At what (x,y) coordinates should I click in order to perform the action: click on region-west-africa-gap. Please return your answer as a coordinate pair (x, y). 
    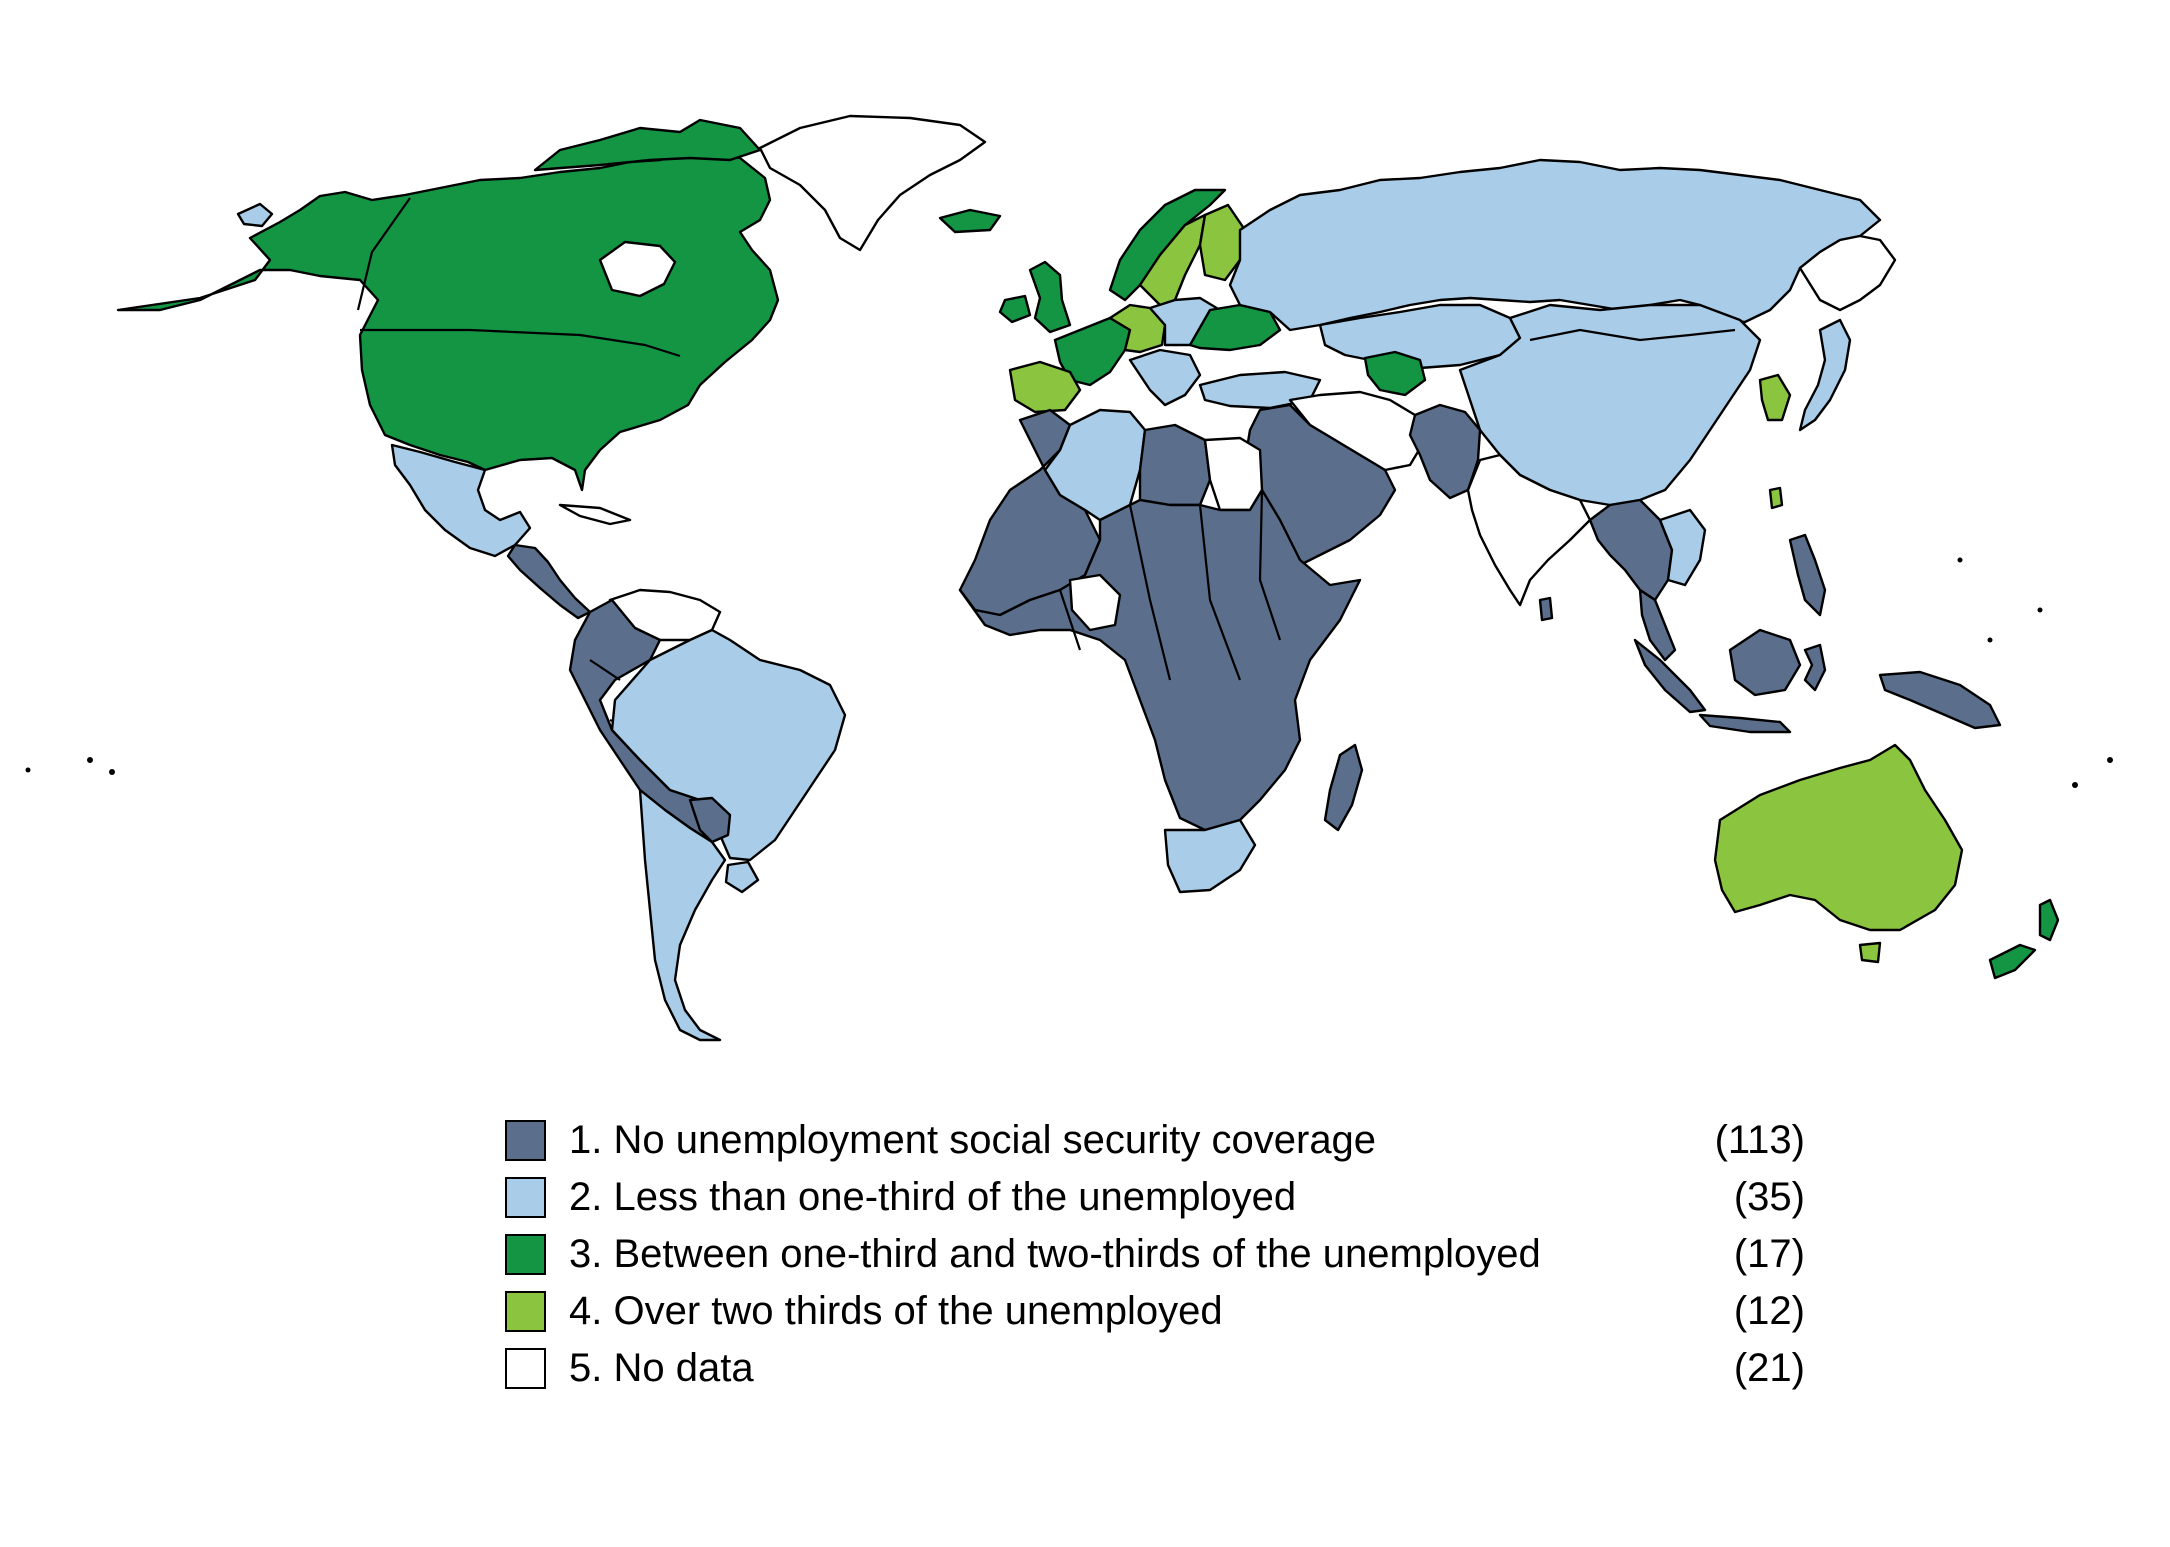
    Looking at the image, I should click on (1095, 602).